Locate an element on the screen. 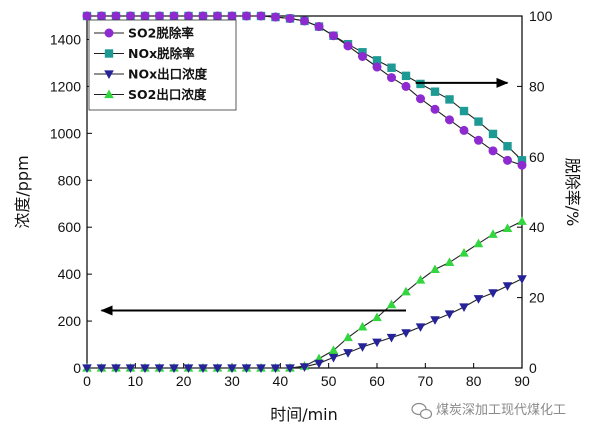 Image resolution: width=590 pixels, height=429 pixels. legend-item: SO2脱除率 is located at coordinates (144, 33).